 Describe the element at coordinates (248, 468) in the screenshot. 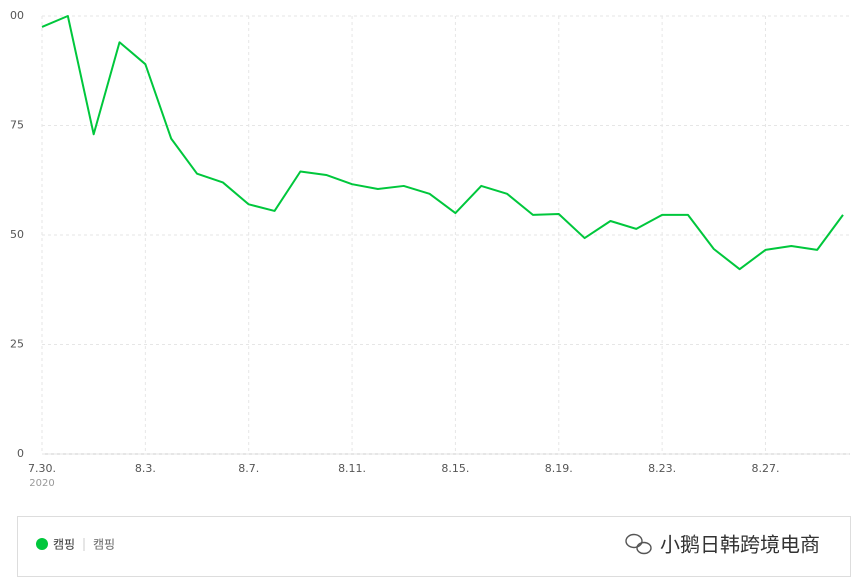

I see `x-tick-label: 8.7.` at that location.